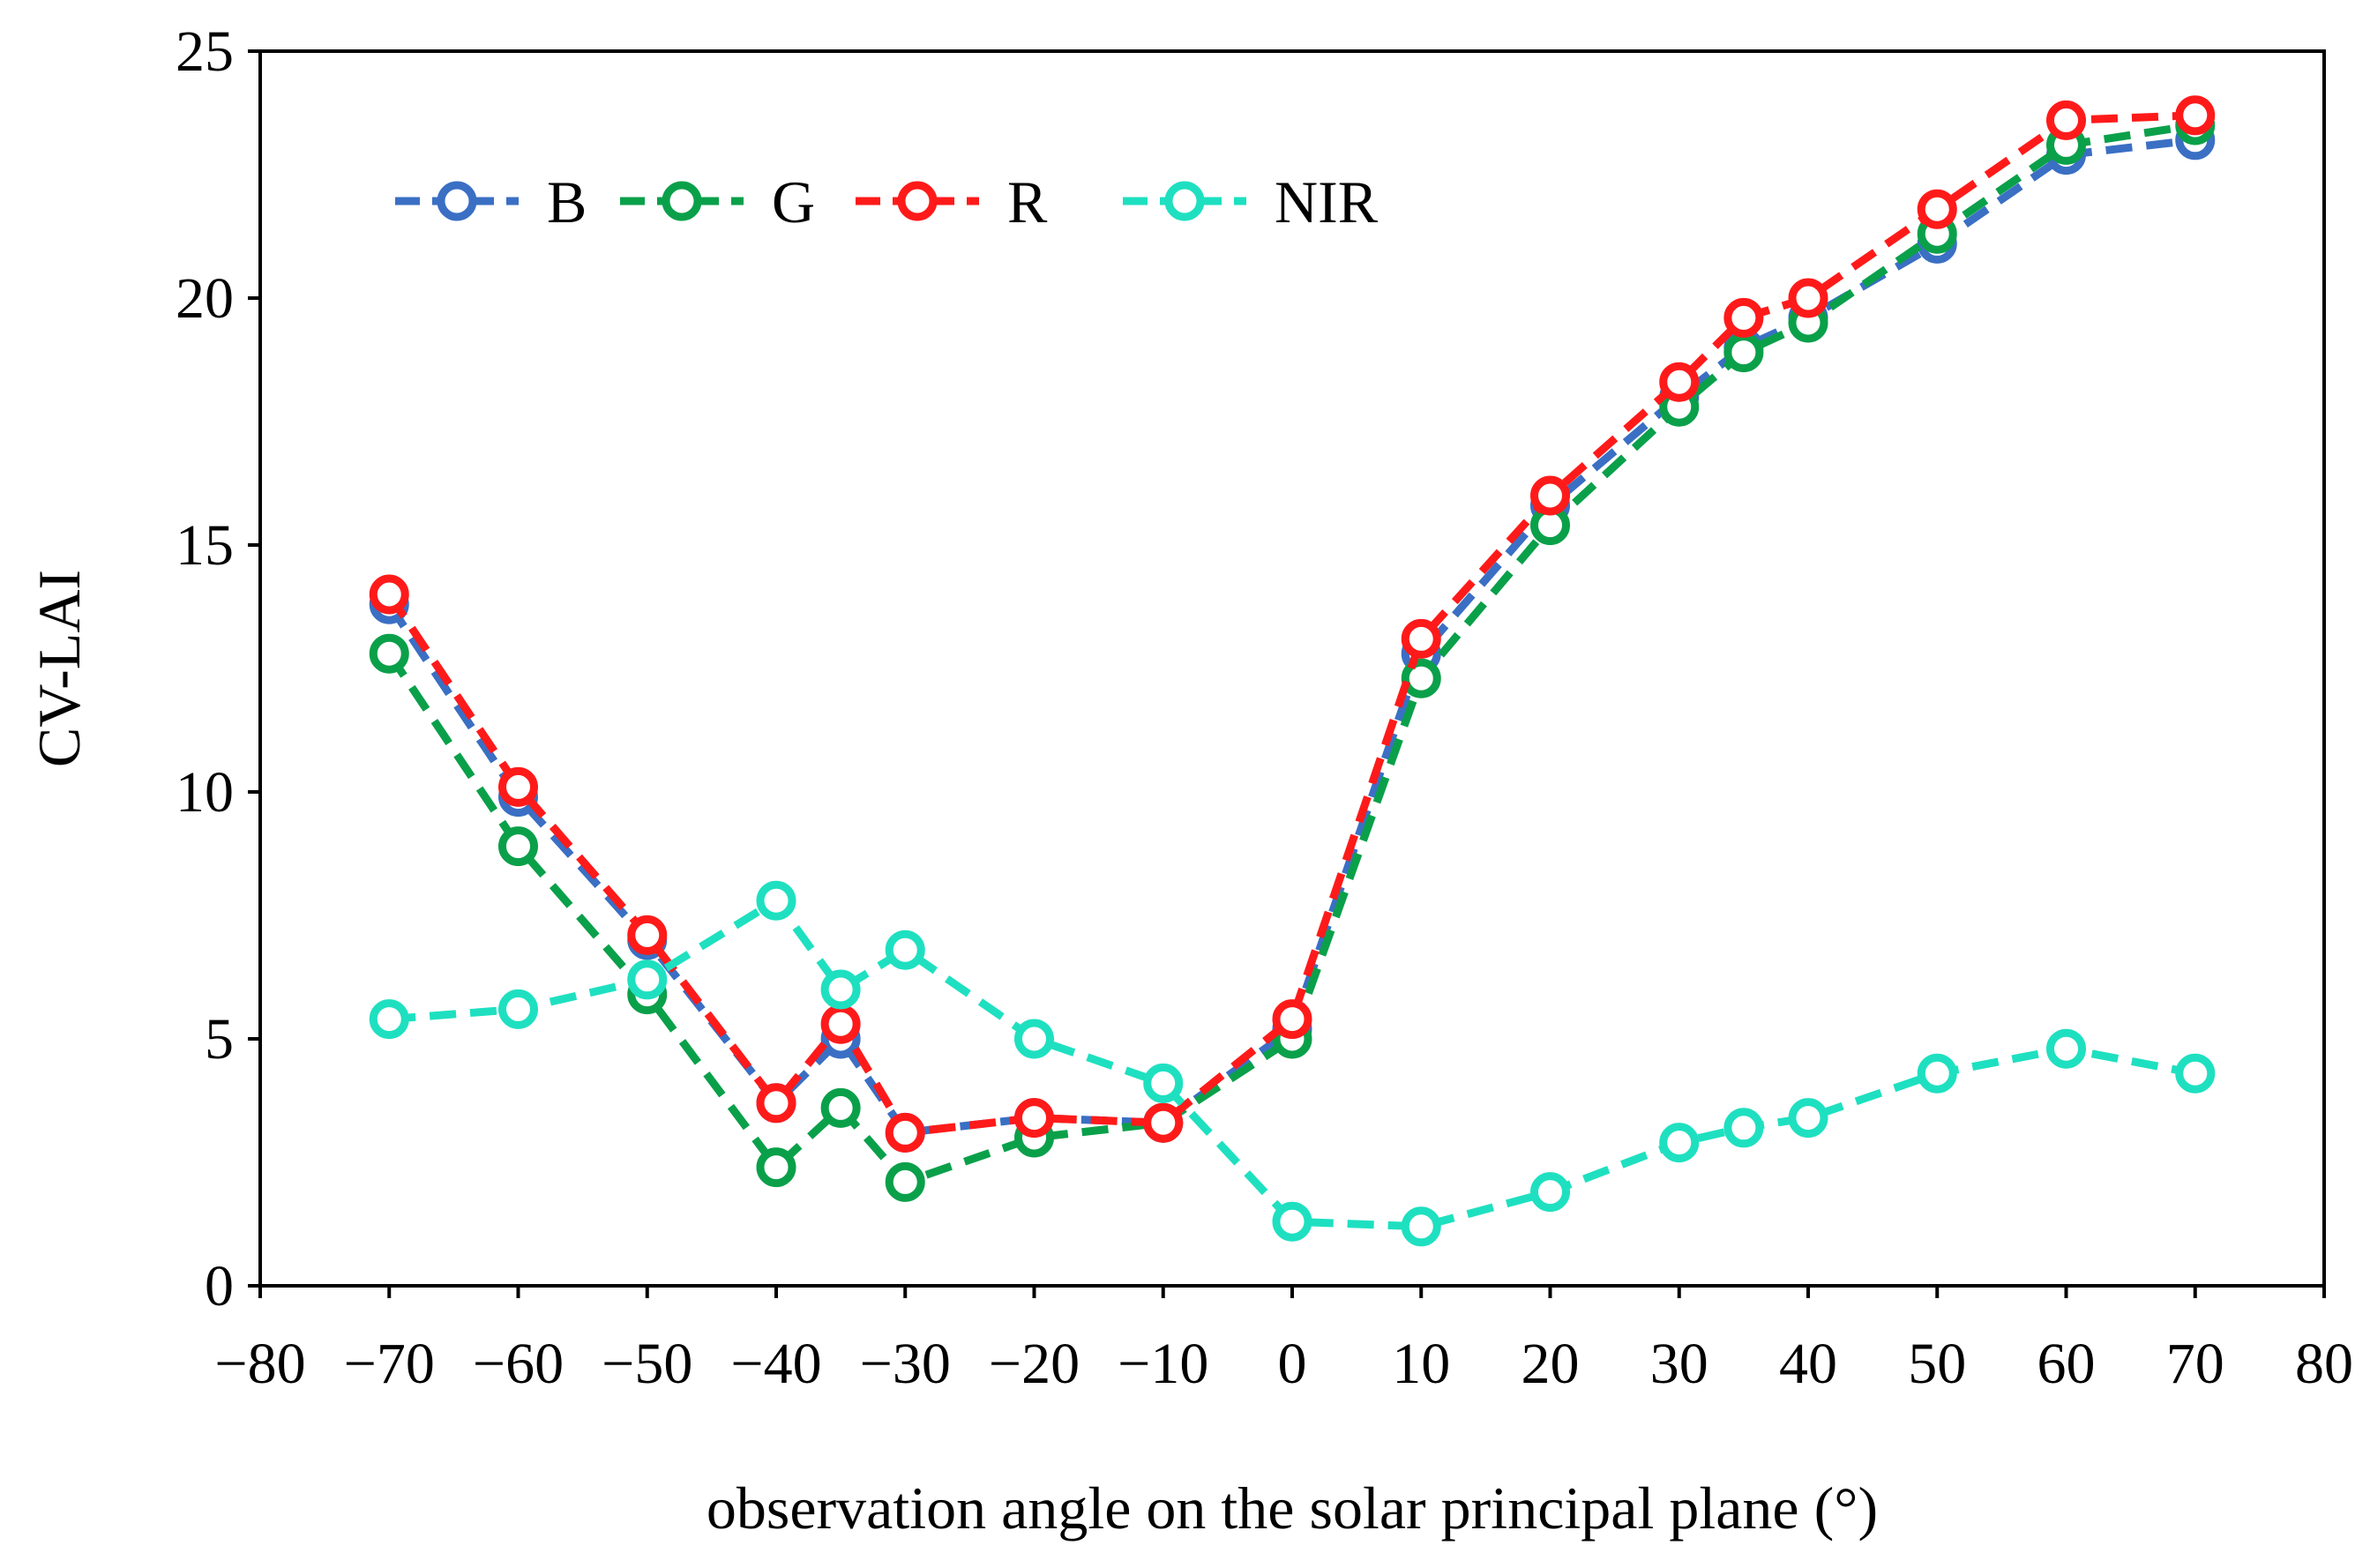  I want to click on legend-item-r: R, so click(952, 201).